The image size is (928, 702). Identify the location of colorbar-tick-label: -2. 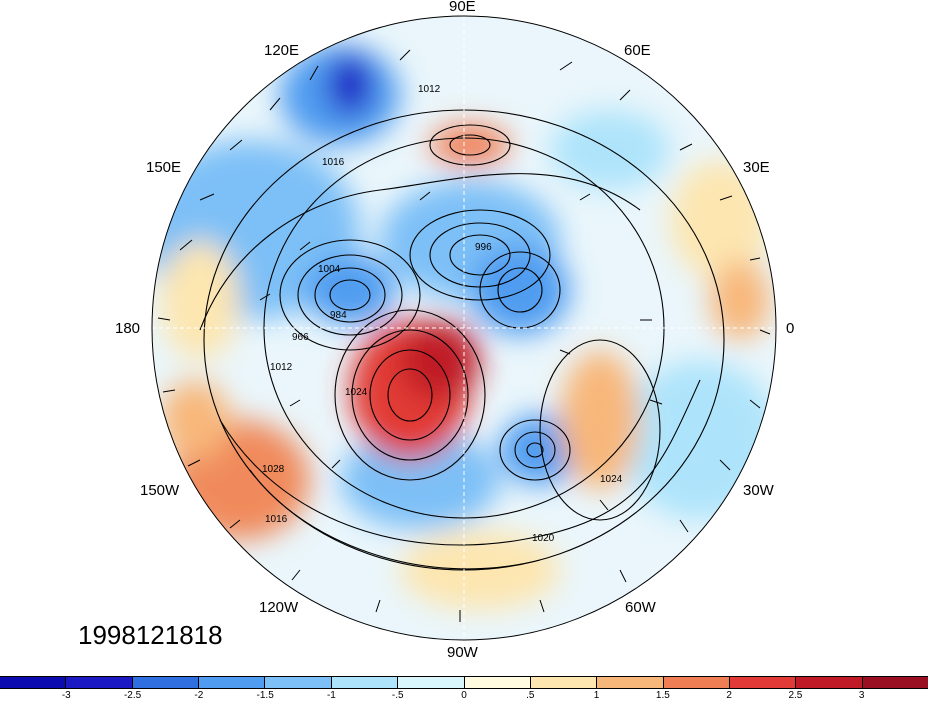
(199, 695).